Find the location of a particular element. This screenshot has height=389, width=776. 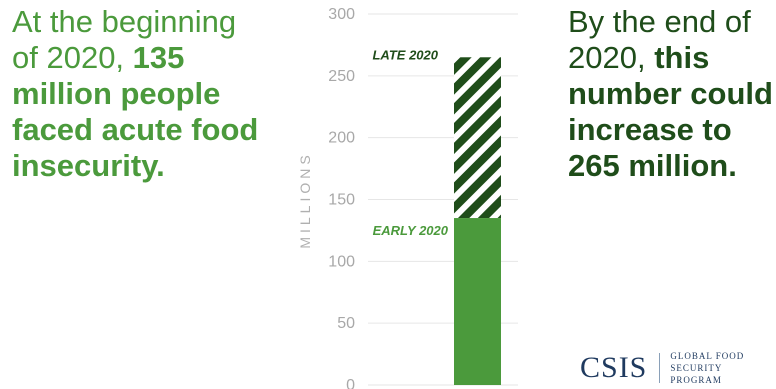

y-tick-label-250: 250 is located at coordinates (341, 76).